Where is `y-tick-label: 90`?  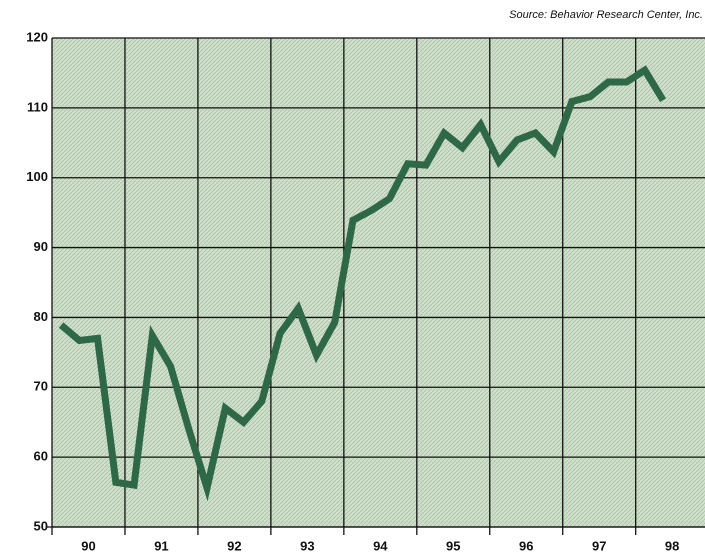 y-tick-label: 90 is located at coordinates (41, 246).